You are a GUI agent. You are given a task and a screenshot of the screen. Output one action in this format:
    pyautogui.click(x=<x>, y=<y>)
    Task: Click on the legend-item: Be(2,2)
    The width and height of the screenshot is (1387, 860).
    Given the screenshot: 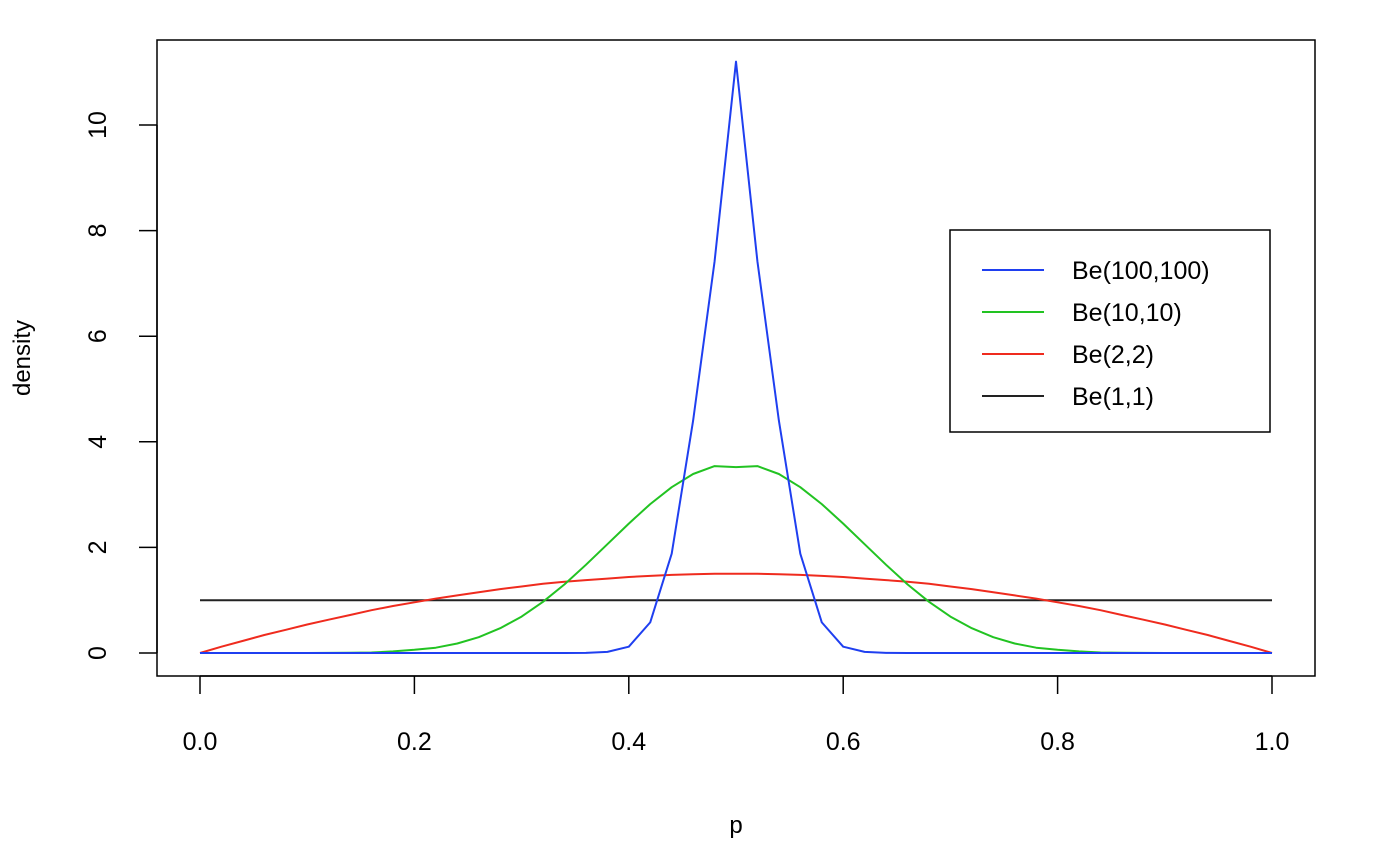 What is the action you would take?
    pyautogui.click(x=1068, y=355)
    